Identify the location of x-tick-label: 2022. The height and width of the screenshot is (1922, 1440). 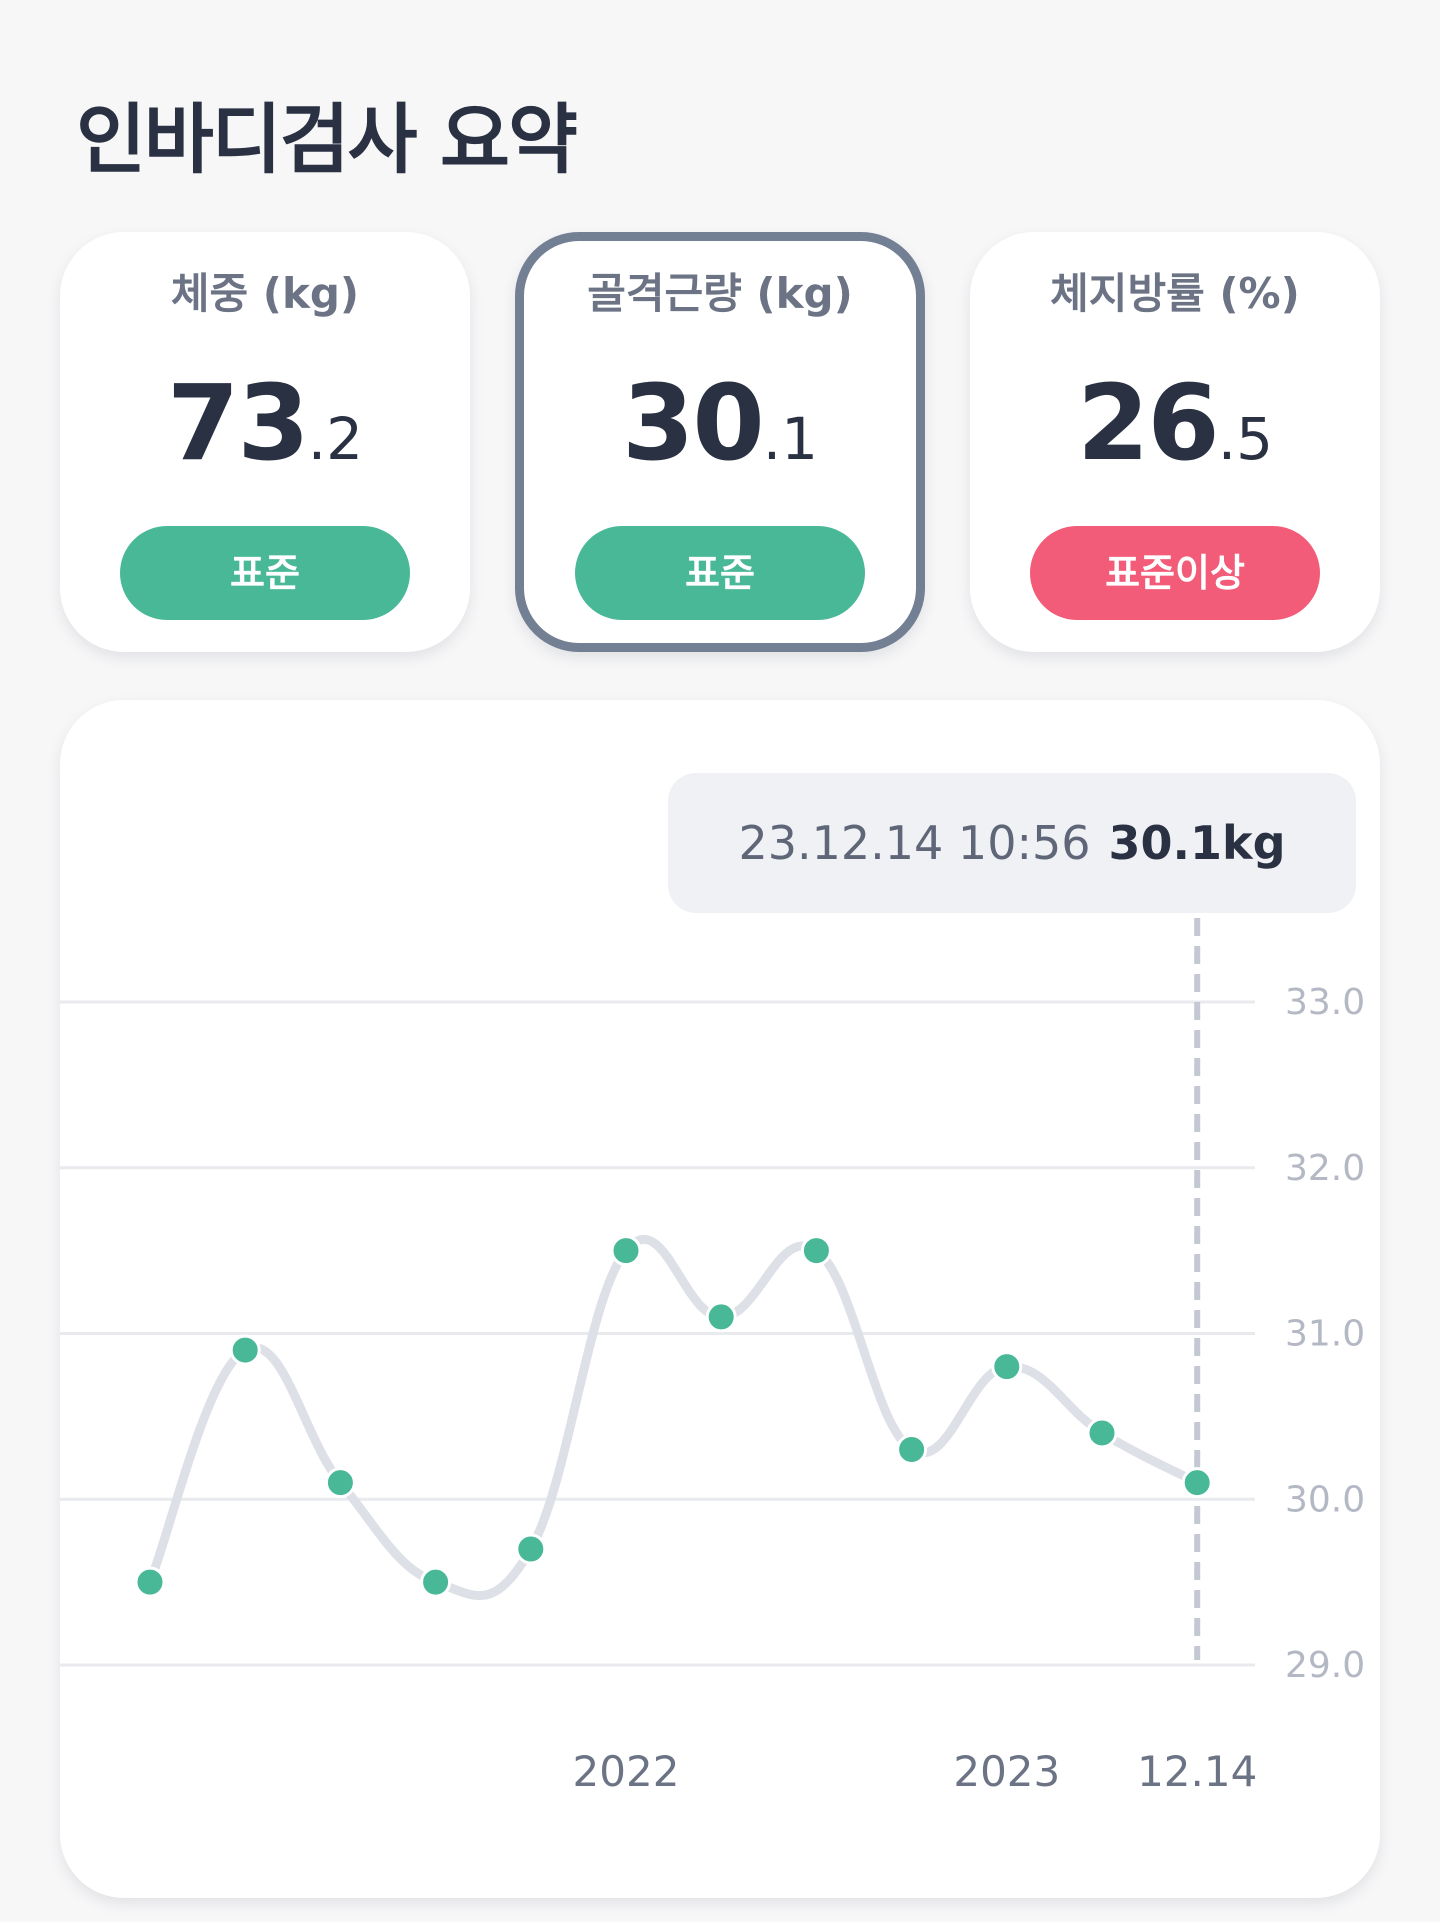
(626, 1771).